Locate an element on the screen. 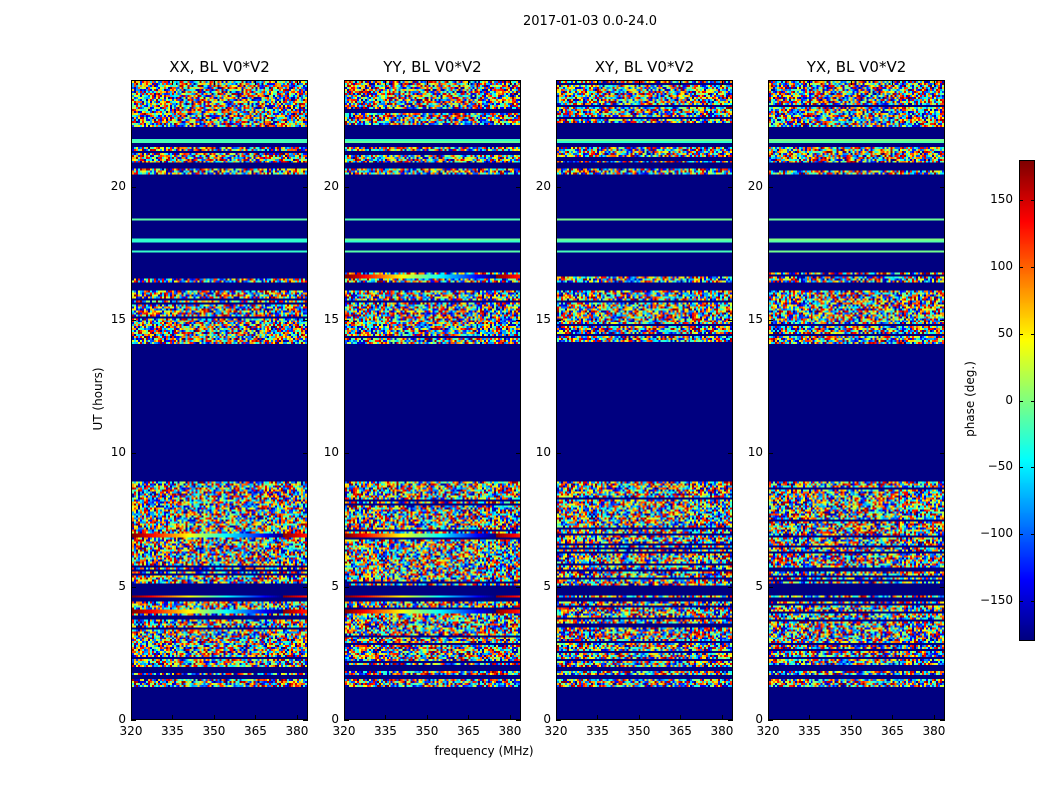 The image size is (1050, 800). colorbar-tick-label: 150 is located at coordinates (1001, 199).